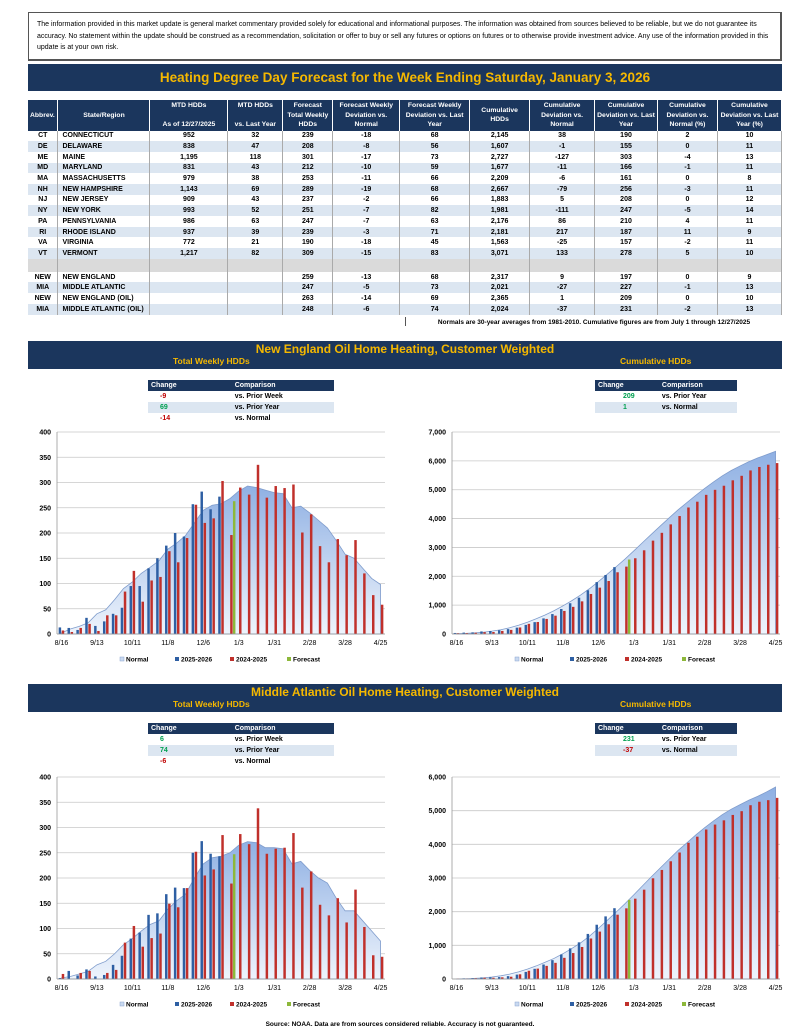  I want to click on abbrev-cell: RI, so click(43, 232).